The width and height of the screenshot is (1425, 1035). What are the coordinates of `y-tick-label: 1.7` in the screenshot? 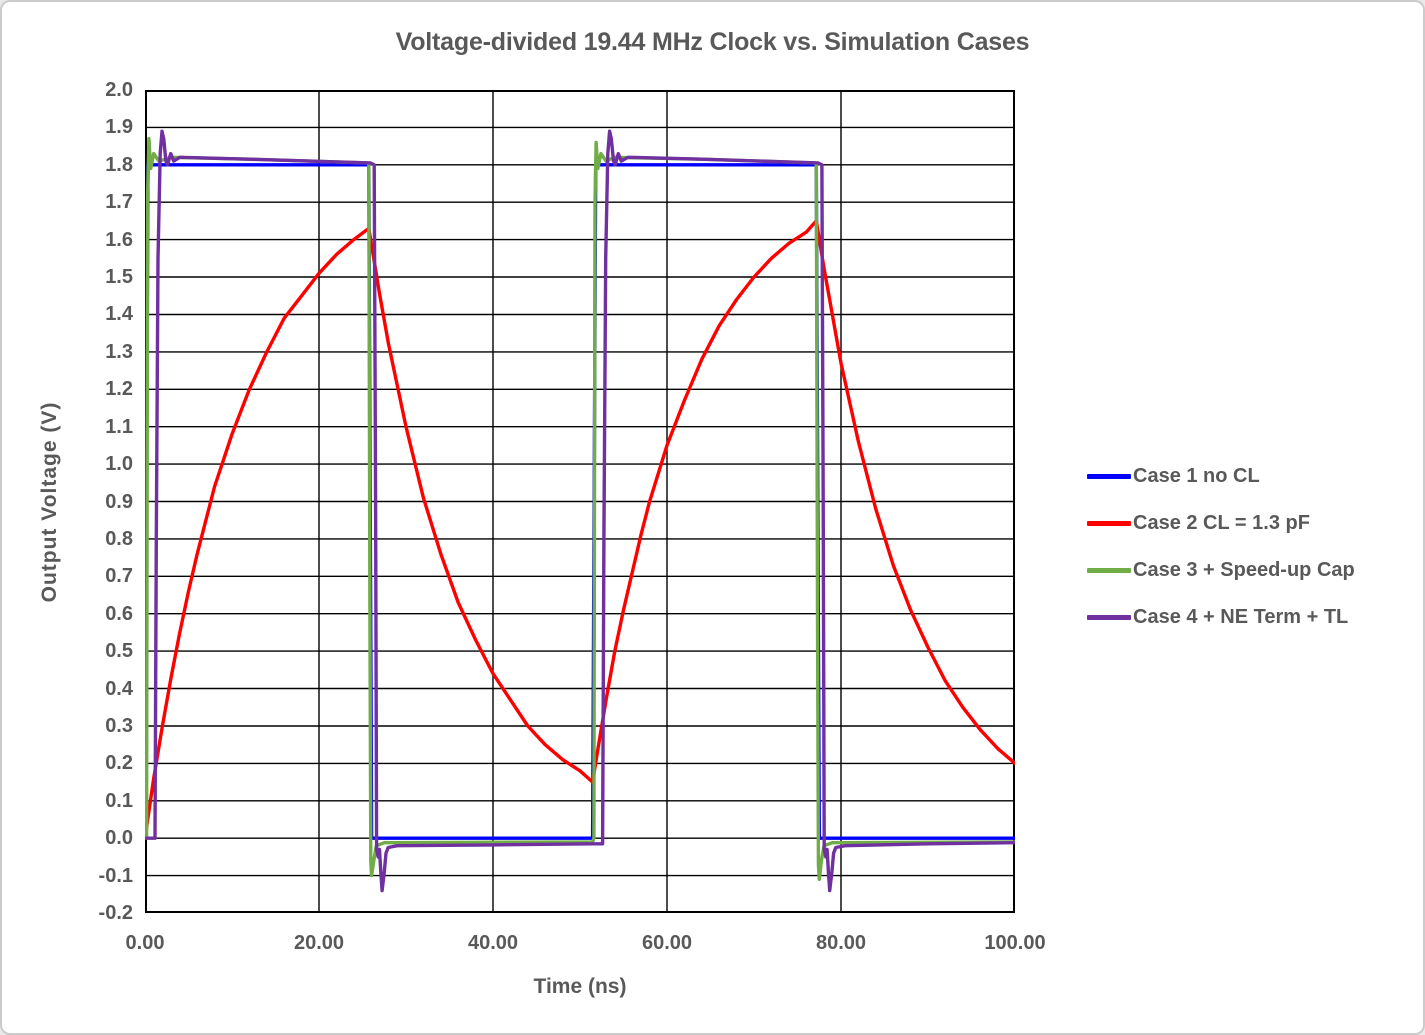 It's located at (119, 202).